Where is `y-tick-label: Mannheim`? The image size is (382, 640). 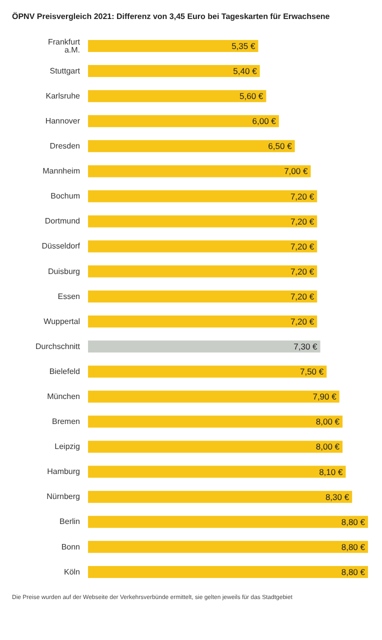 y-tick-label: Mannheim is located at coordinates (61, 171).